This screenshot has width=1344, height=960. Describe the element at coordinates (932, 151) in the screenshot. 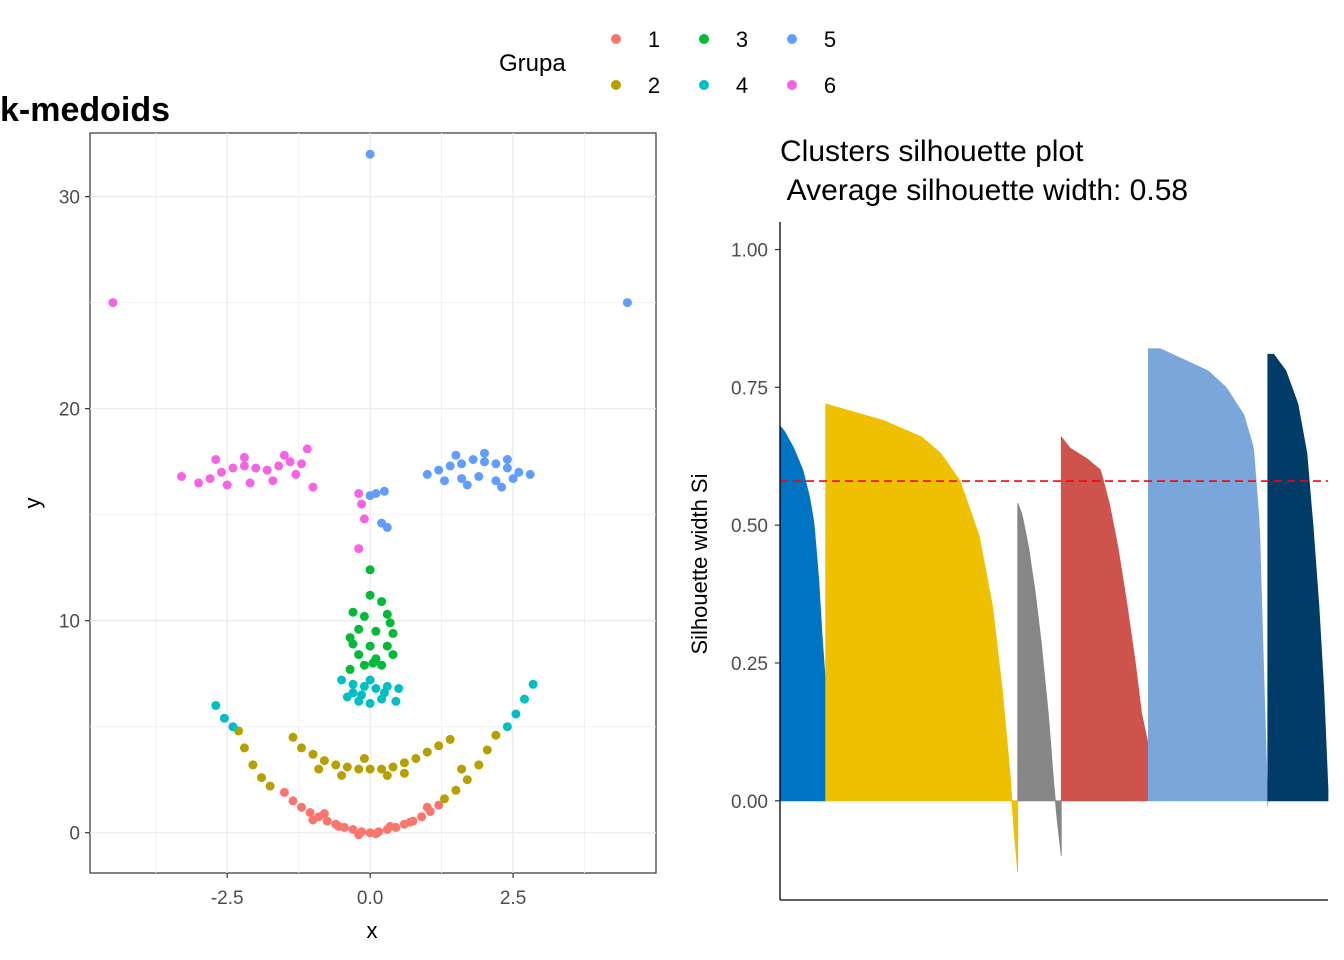

I see `silhouette-title-line-1: Clusters silhouette plot` at that location.